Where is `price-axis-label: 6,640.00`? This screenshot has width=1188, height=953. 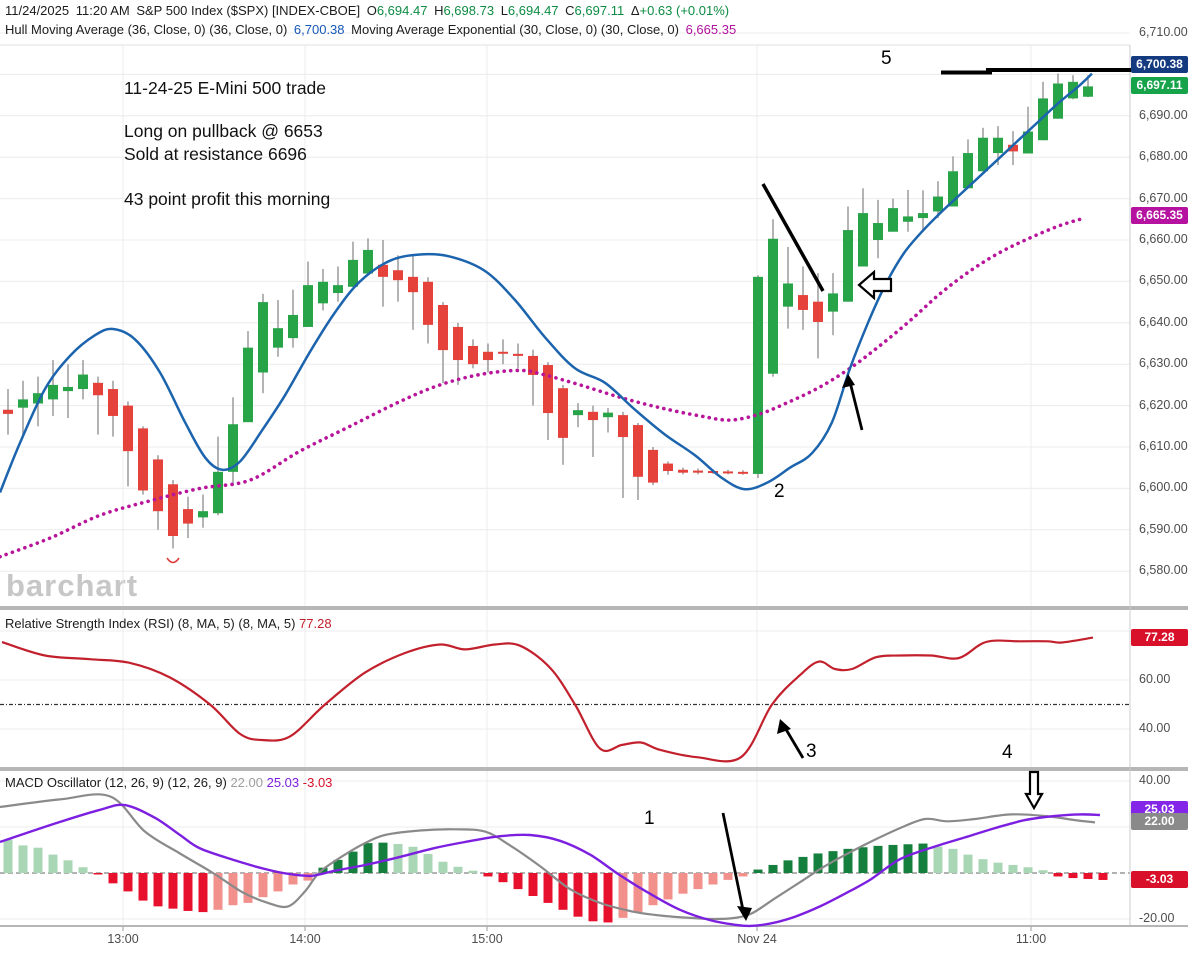 price-axis-label: 6,640.00 is located at coordinates (1163, 321).